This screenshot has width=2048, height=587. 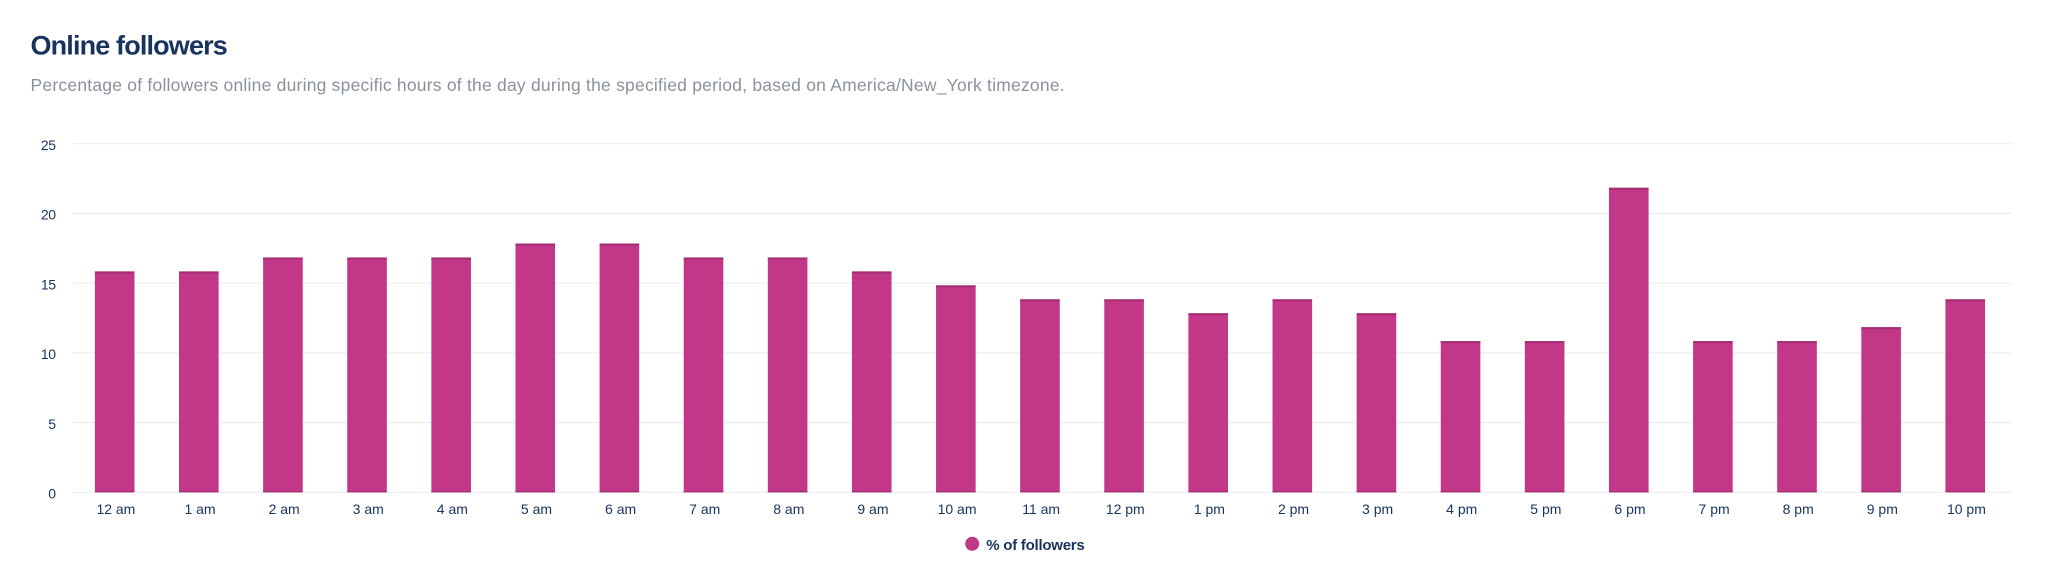 I want to click on svg-text: 5 am, so click(x=536, y=509).